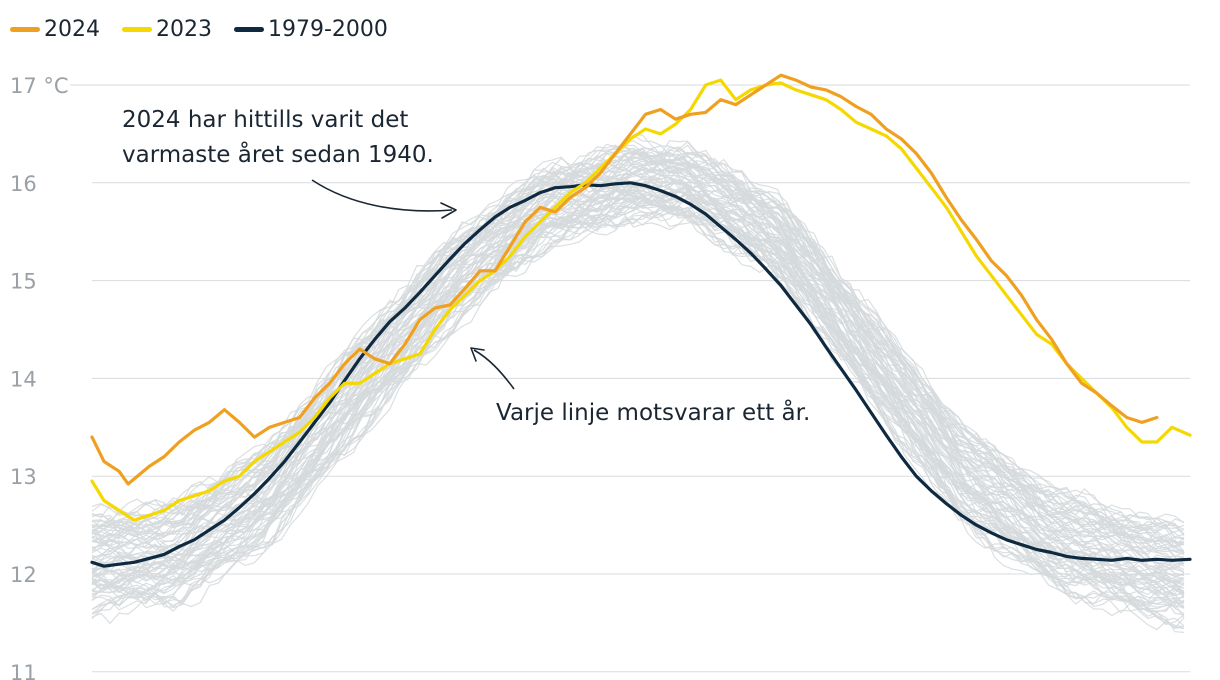 Image resolution: width=1220 pixels, height=680 pixels. I want to click on legend-item-2024: 2024, so click(55, 29).